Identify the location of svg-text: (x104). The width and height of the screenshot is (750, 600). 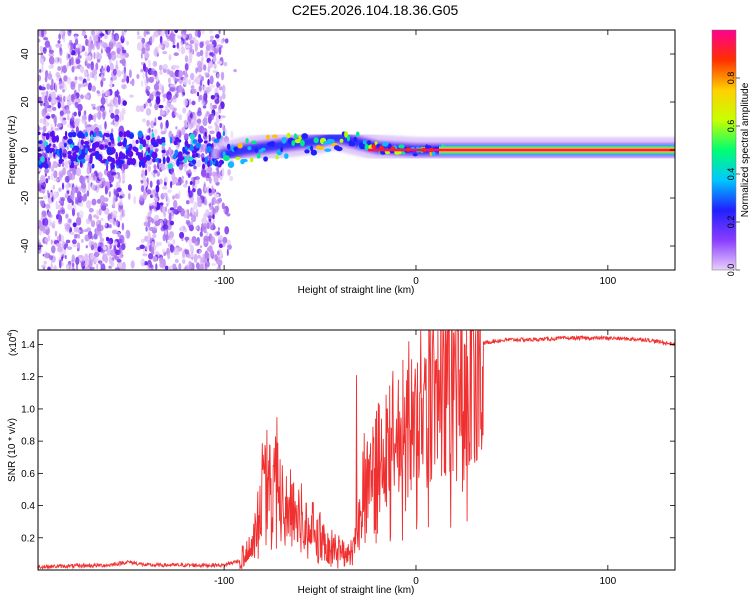
(13, 342).